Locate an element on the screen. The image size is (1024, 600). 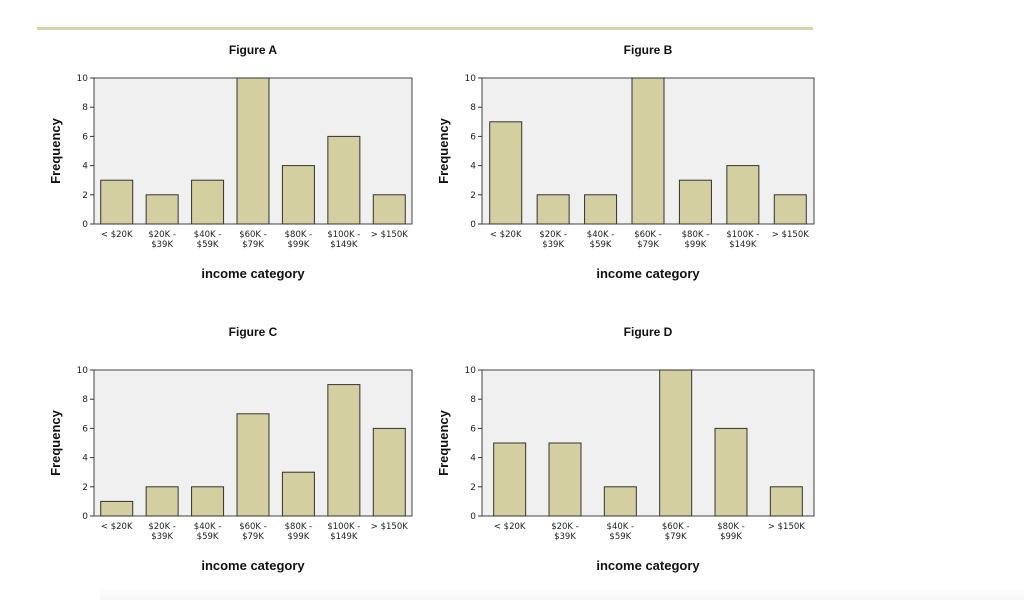
bottom-shade is located at coordinates (562, 594).